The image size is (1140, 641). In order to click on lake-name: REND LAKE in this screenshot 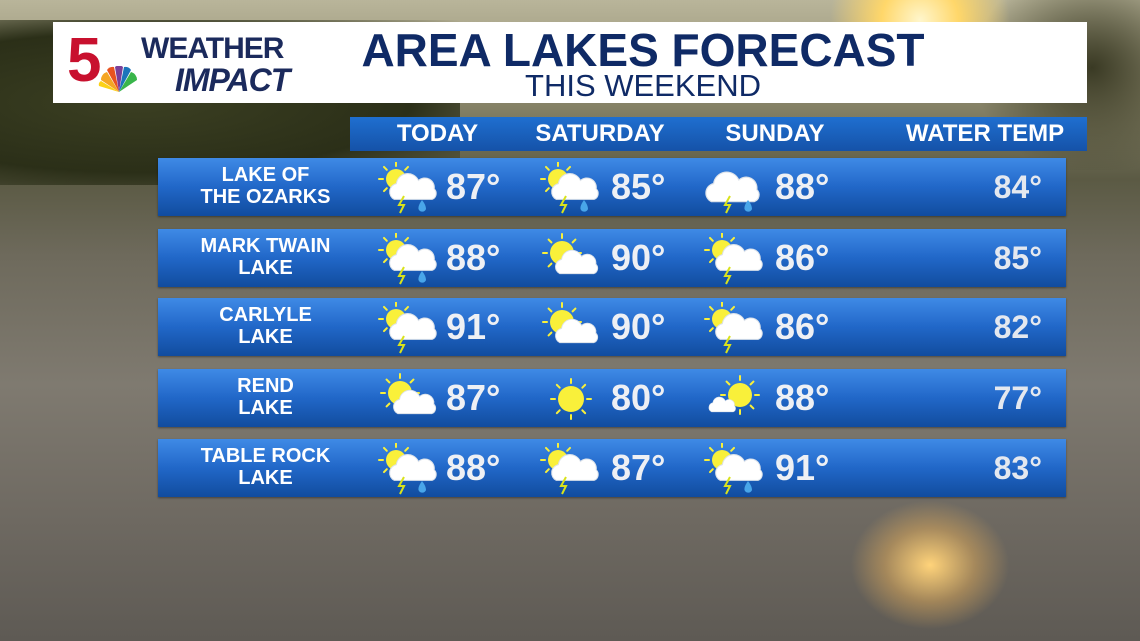, I will do `click(265, 397)`.